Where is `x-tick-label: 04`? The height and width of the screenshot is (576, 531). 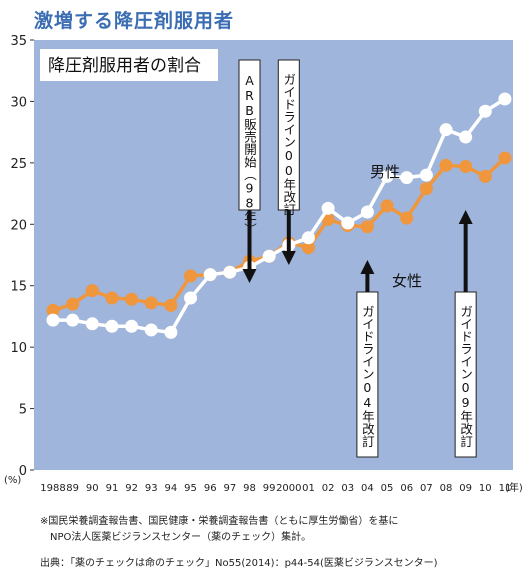
x-tick-label: 04 is located at coordinates (367, 488).